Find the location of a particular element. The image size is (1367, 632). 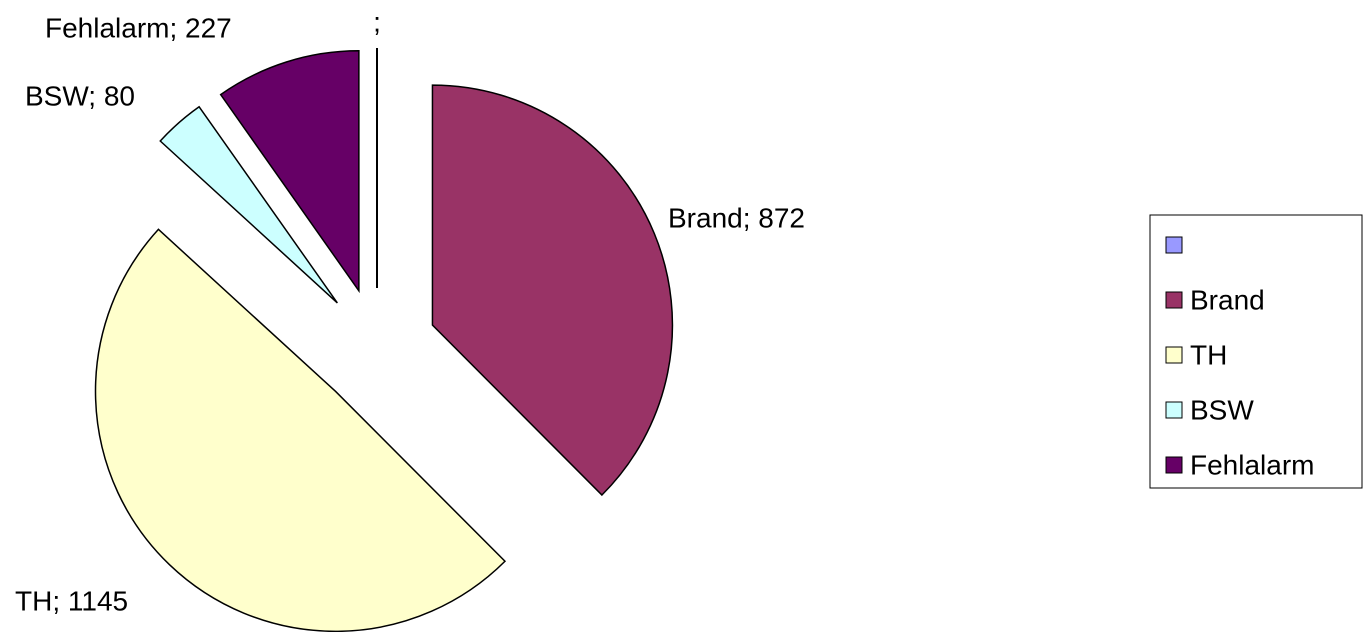

data-label: ; is located at coordinates (377, 21).